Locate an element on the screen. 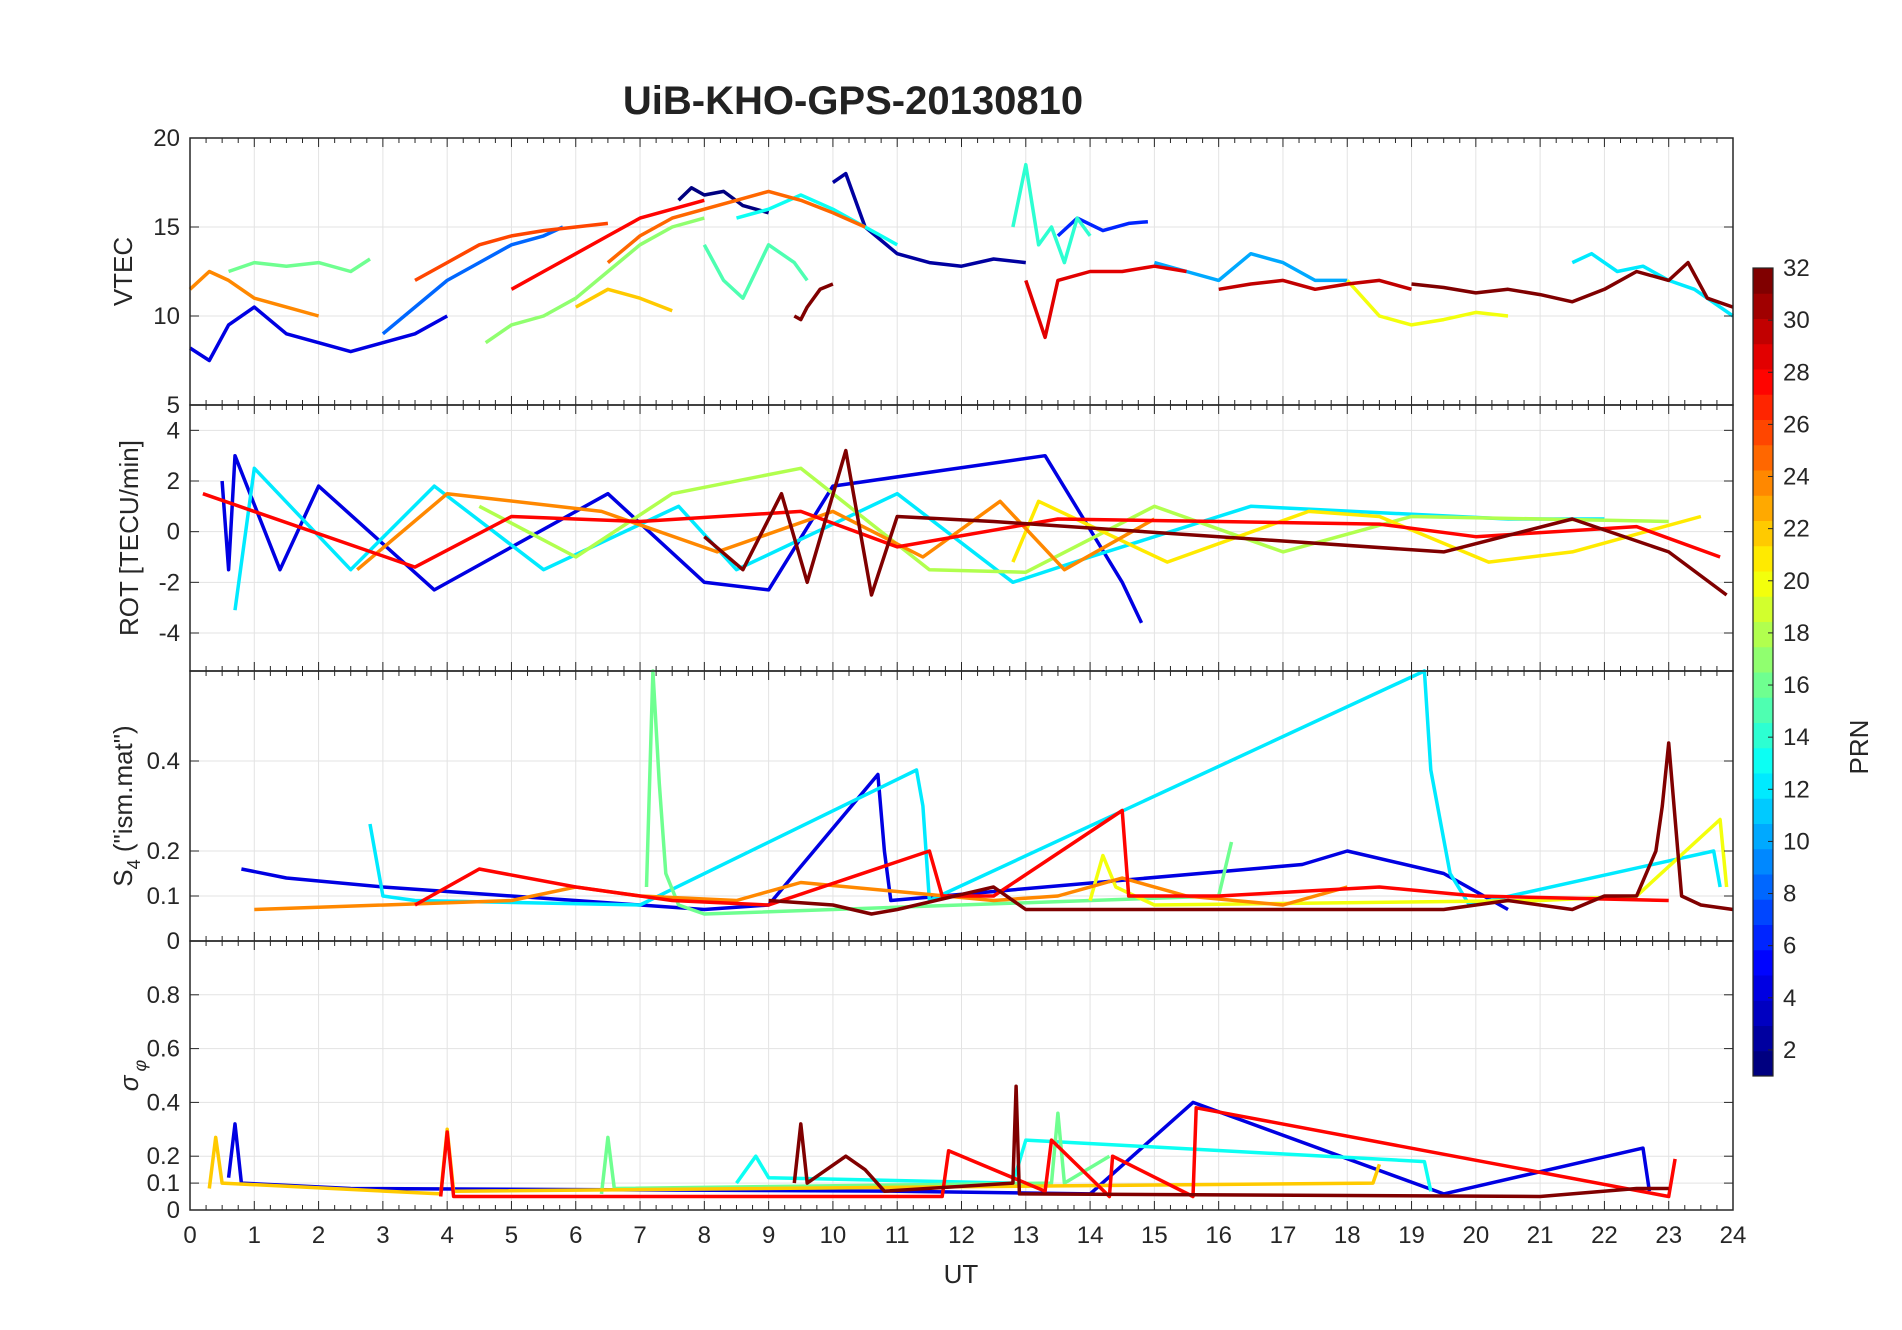 The image size is (1902, 1330). x-tick-label: 12 is located at coordinates (961, 1235).